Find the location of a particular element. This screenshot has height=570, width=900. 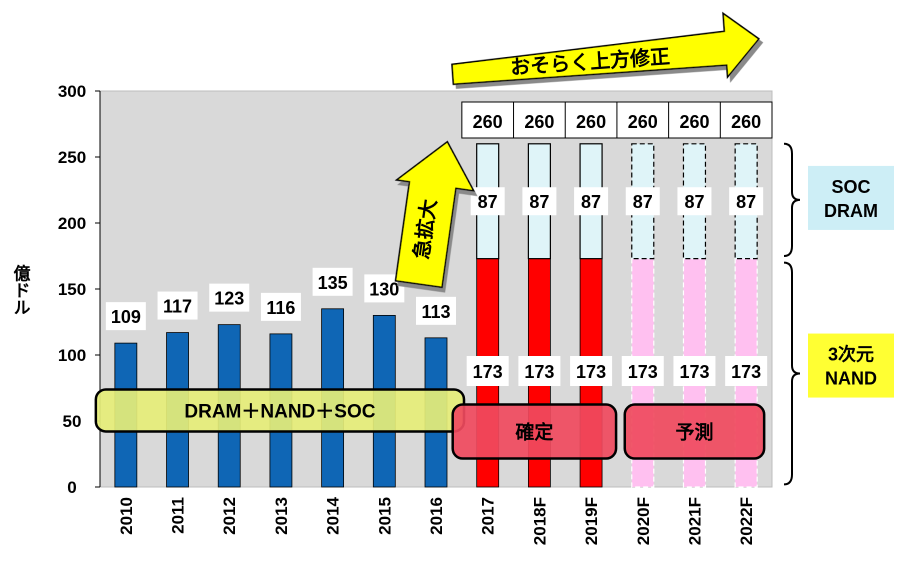

y-tick-label: 150 is located at coordinates (72, 289).